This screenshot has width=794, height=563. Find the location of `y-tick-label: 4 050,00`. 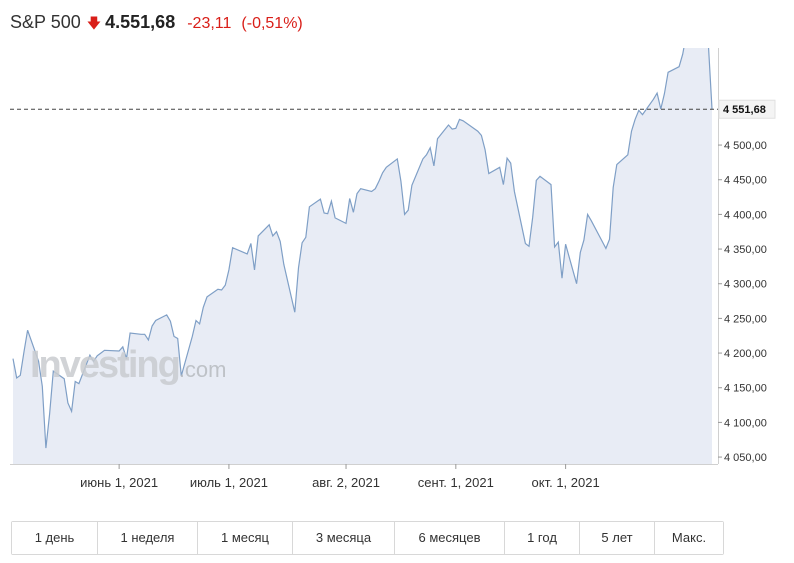

y-tick-label: 4 050,00 is located at coordinates (745, 458).